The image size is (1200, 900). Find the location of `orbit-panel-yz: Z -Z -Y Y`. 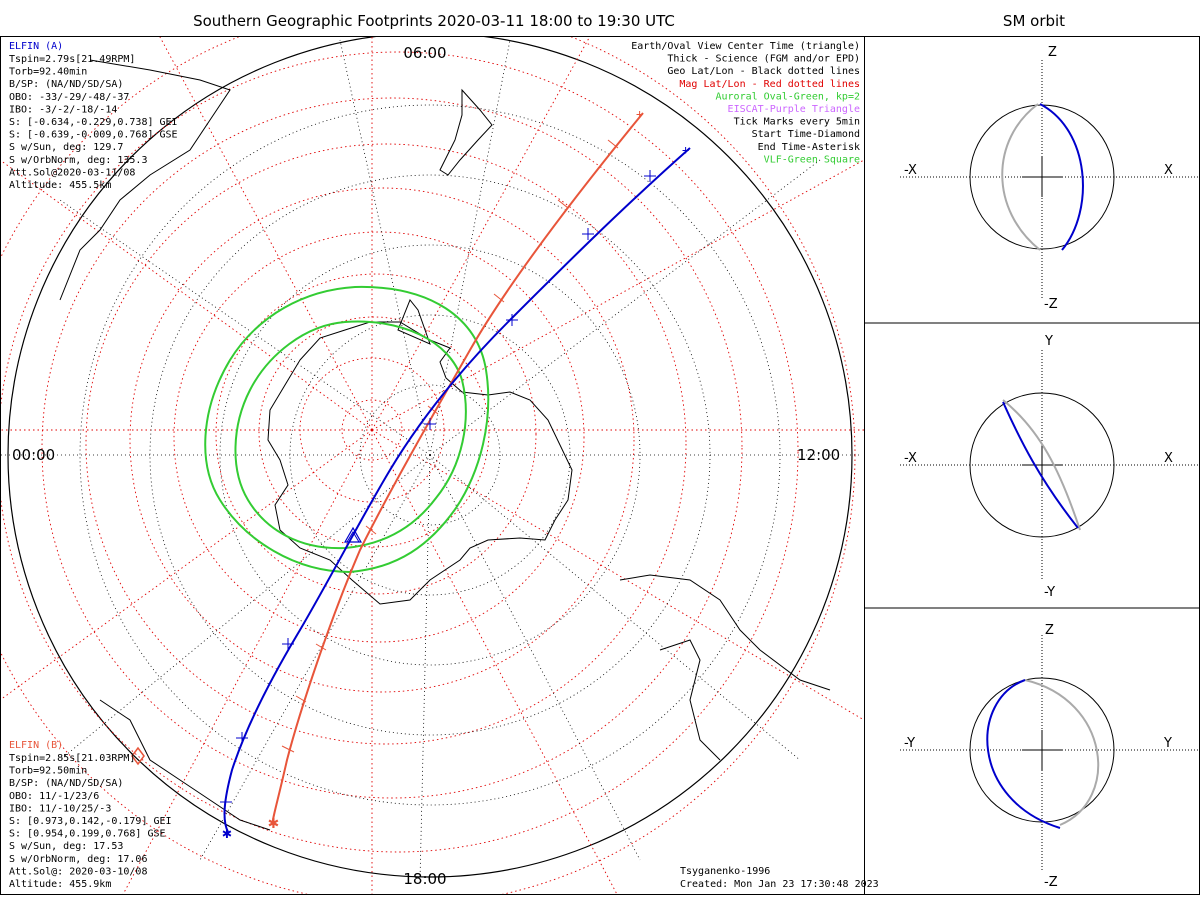

orbit-panel-yz: Z -Z -Y Y is located at coordinates (1050, 756).